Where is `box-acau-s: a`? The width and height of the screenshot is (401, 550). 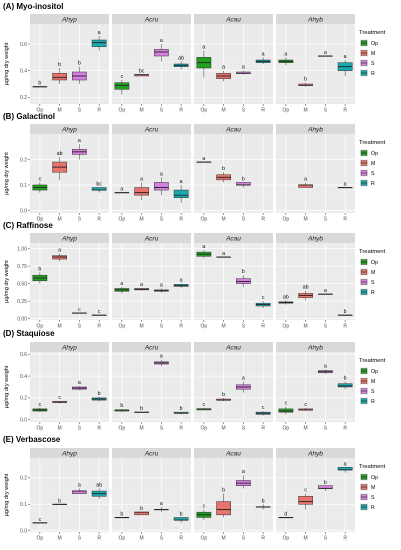 box-acau-s: a is located at coordinates (243, 384).